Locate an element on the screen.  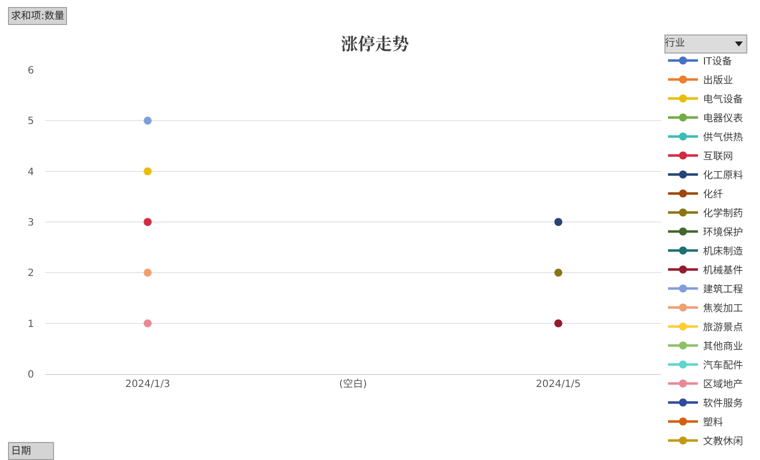
legend-label: 建筑工程 is located at coordinates (722, 289).